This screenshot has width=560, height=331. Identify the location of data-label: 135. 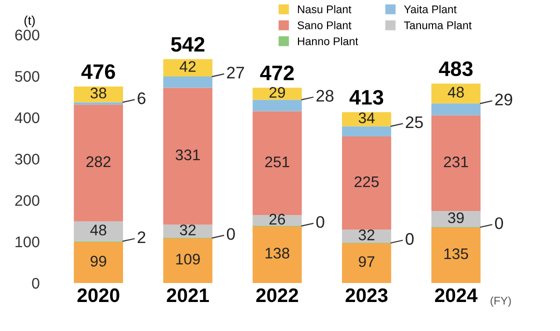
(456, 254).